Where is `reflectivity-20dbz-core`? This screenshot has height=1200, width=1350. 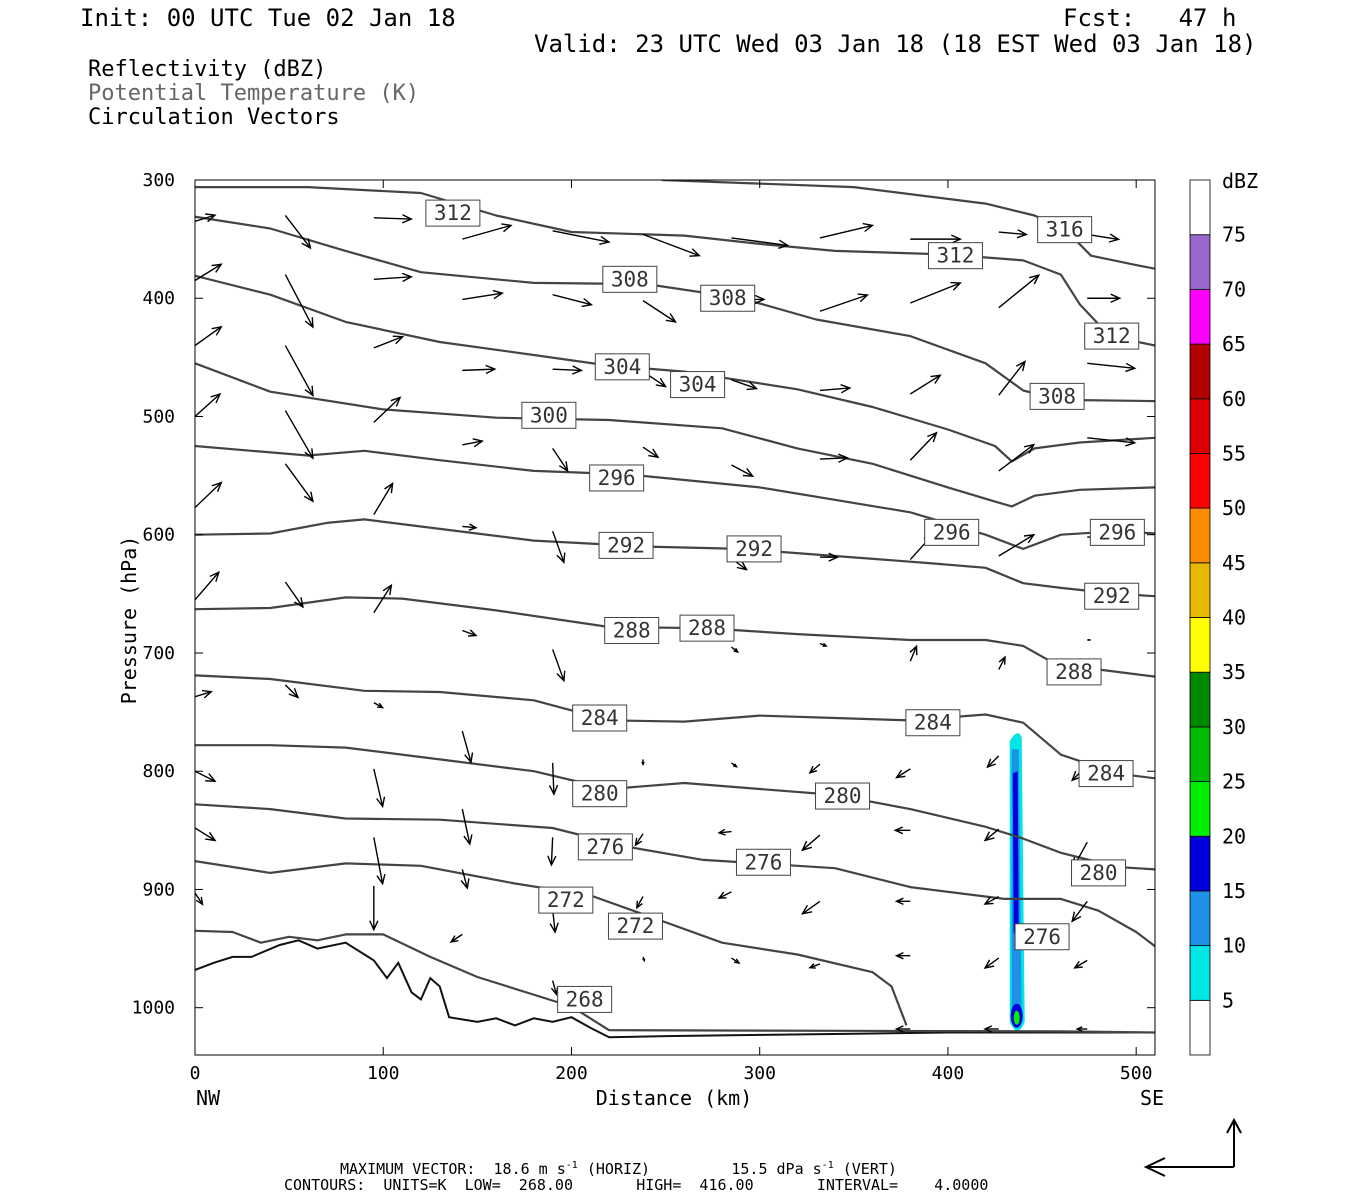 reflectivity-20dbz-core is located at coordinates (1016, 1017).